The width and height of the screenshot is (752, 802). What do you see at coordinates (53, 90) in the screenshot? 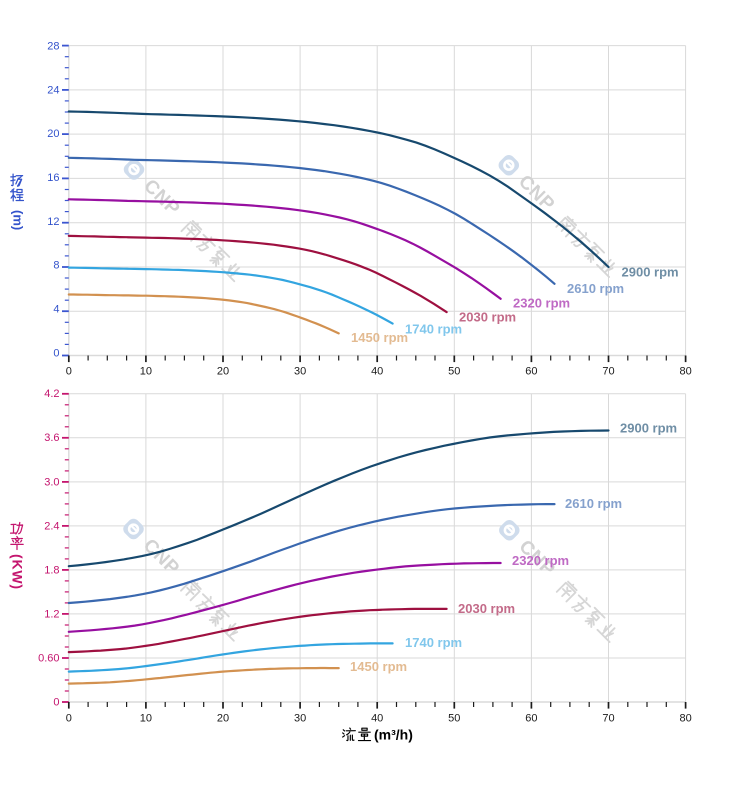
I see `svg-text: 24` at bounding box center [53, 90].